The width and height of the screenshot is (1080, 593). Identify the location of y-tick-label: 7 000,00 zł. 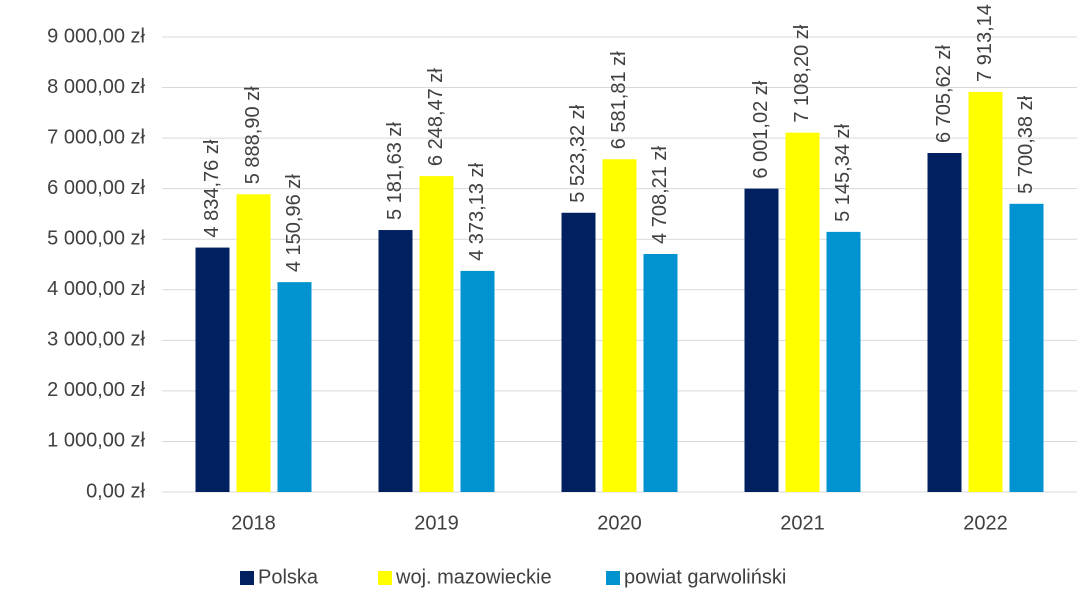
(96, 137).